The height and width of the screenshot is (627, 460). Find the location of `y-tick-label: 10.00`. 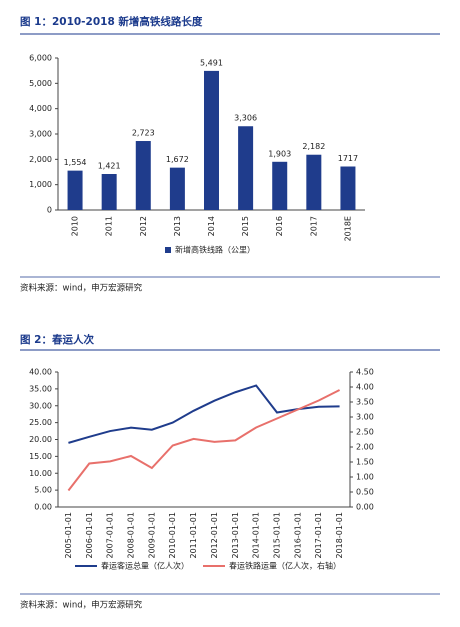

y-tick-label: 10.00 is located at coordinates (40, 473).